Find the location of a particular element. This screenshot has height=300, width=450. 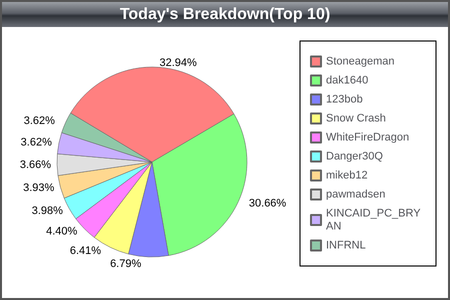

legend-label: WhiteFireDragon is located at coordinates (368, 138).